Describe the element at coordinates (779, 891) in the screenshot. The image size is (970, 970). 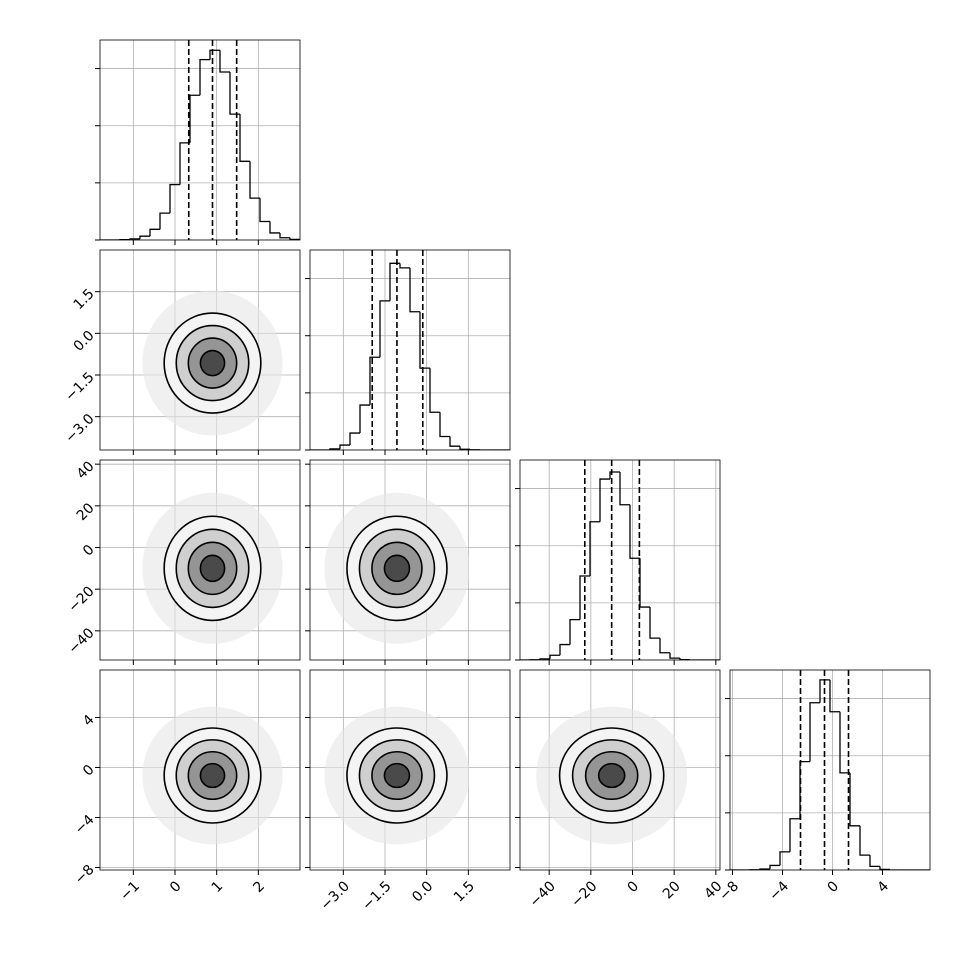
I see `x-tick-label: −4` at that location.